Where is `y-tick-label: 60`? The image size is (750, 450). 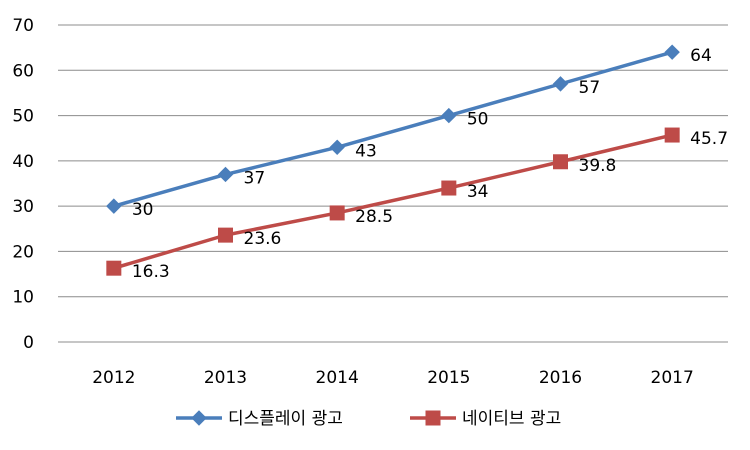 y-tick-label: 60 is located at coordinates (23, 71).